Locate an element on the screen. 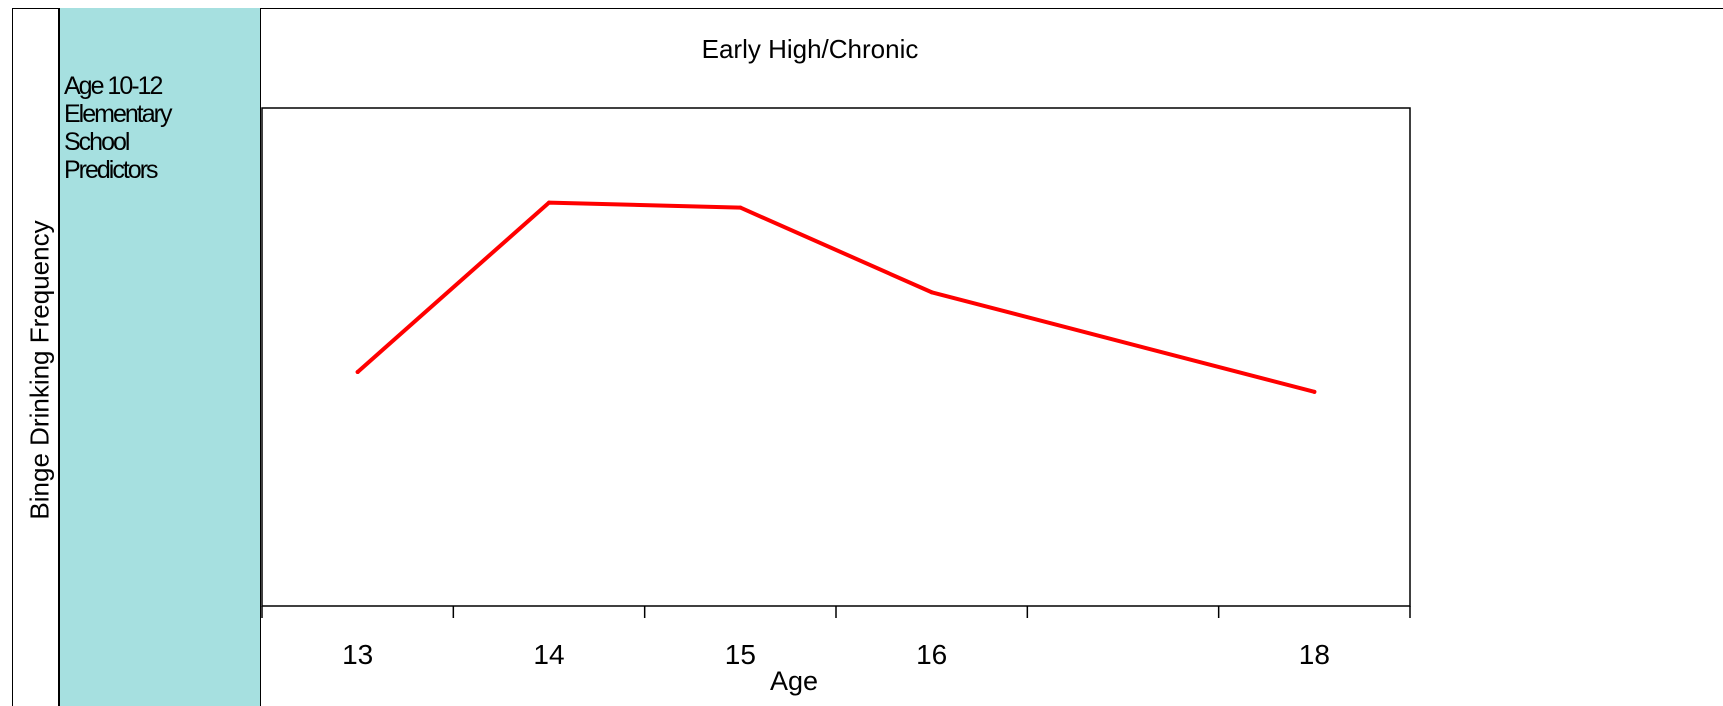 The width and height of the screenshot is (1723, 706). x-tick-label: 14 is located at coordinates (548, 654).